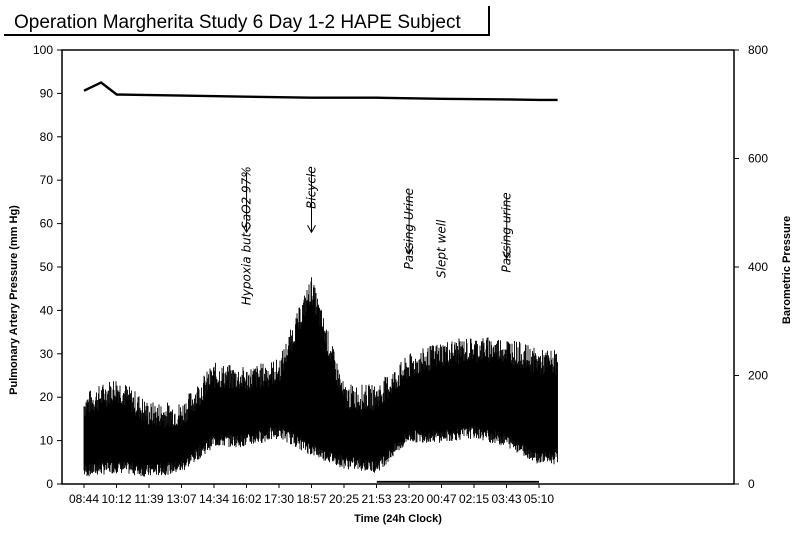  I want to click on y-tick-label: 40, so click(47, 310).